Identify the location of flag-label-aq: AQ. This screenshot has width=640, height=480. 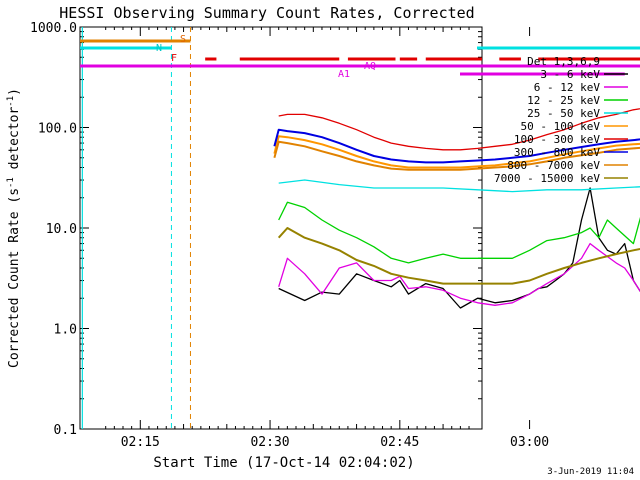
(370, 66).